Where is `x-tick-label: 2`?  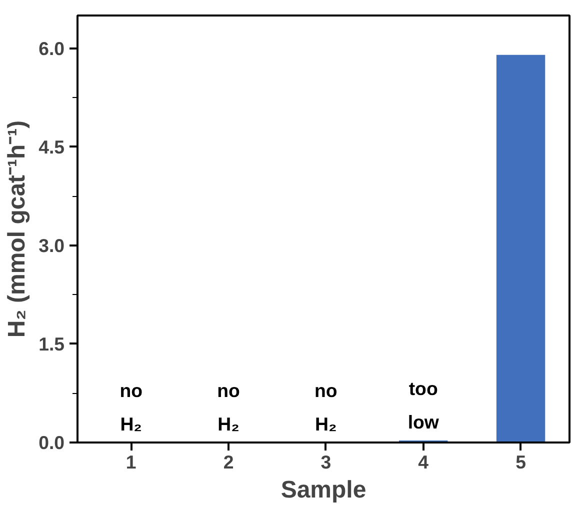 x-tick-label: 2 is located at coordinates (228, 462).